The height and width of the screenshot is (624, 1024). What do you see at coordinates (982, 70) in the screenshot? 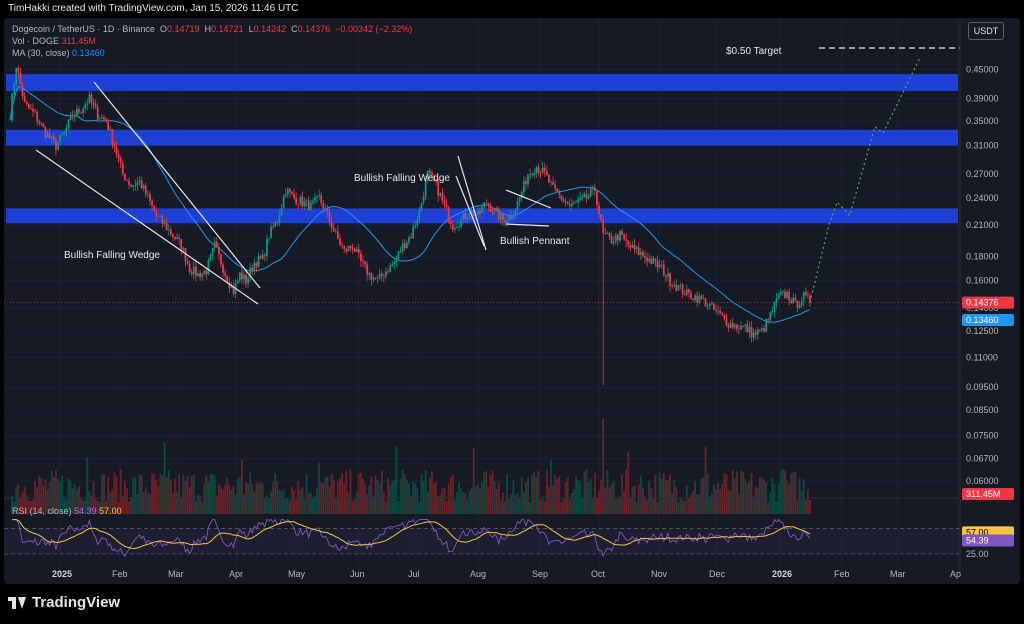
I see `price-tick-label: 0.45000` at bounding box center [982, 70].